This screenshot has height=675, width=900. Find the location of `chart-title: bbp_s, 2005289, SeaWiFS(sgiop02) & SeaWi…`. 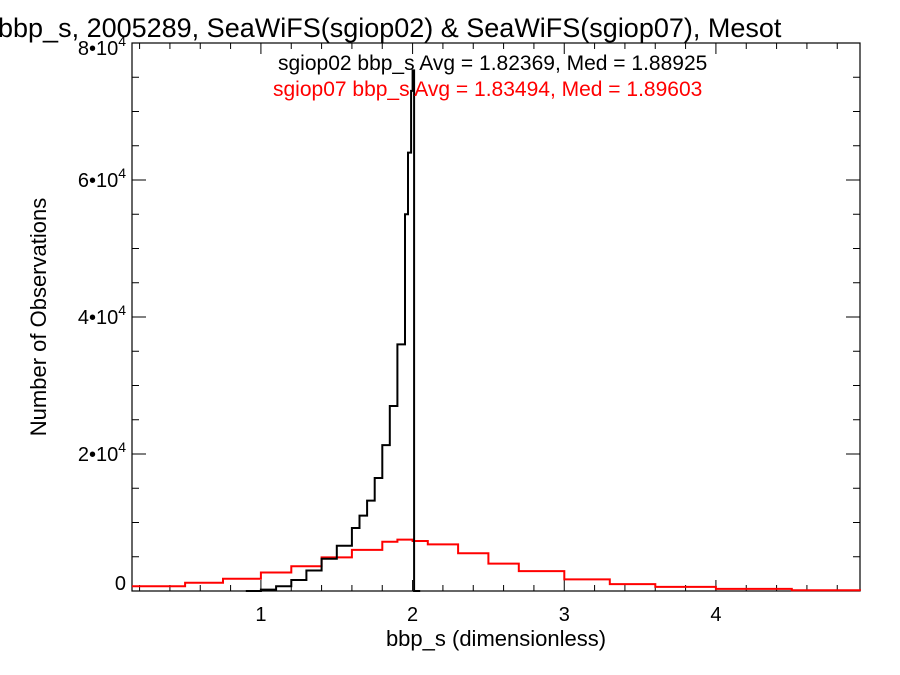

chart-title: bbp_s, 2005289, SeaWiFS(sgiop02) & SeaWi… is located at coordinates (391, 28).